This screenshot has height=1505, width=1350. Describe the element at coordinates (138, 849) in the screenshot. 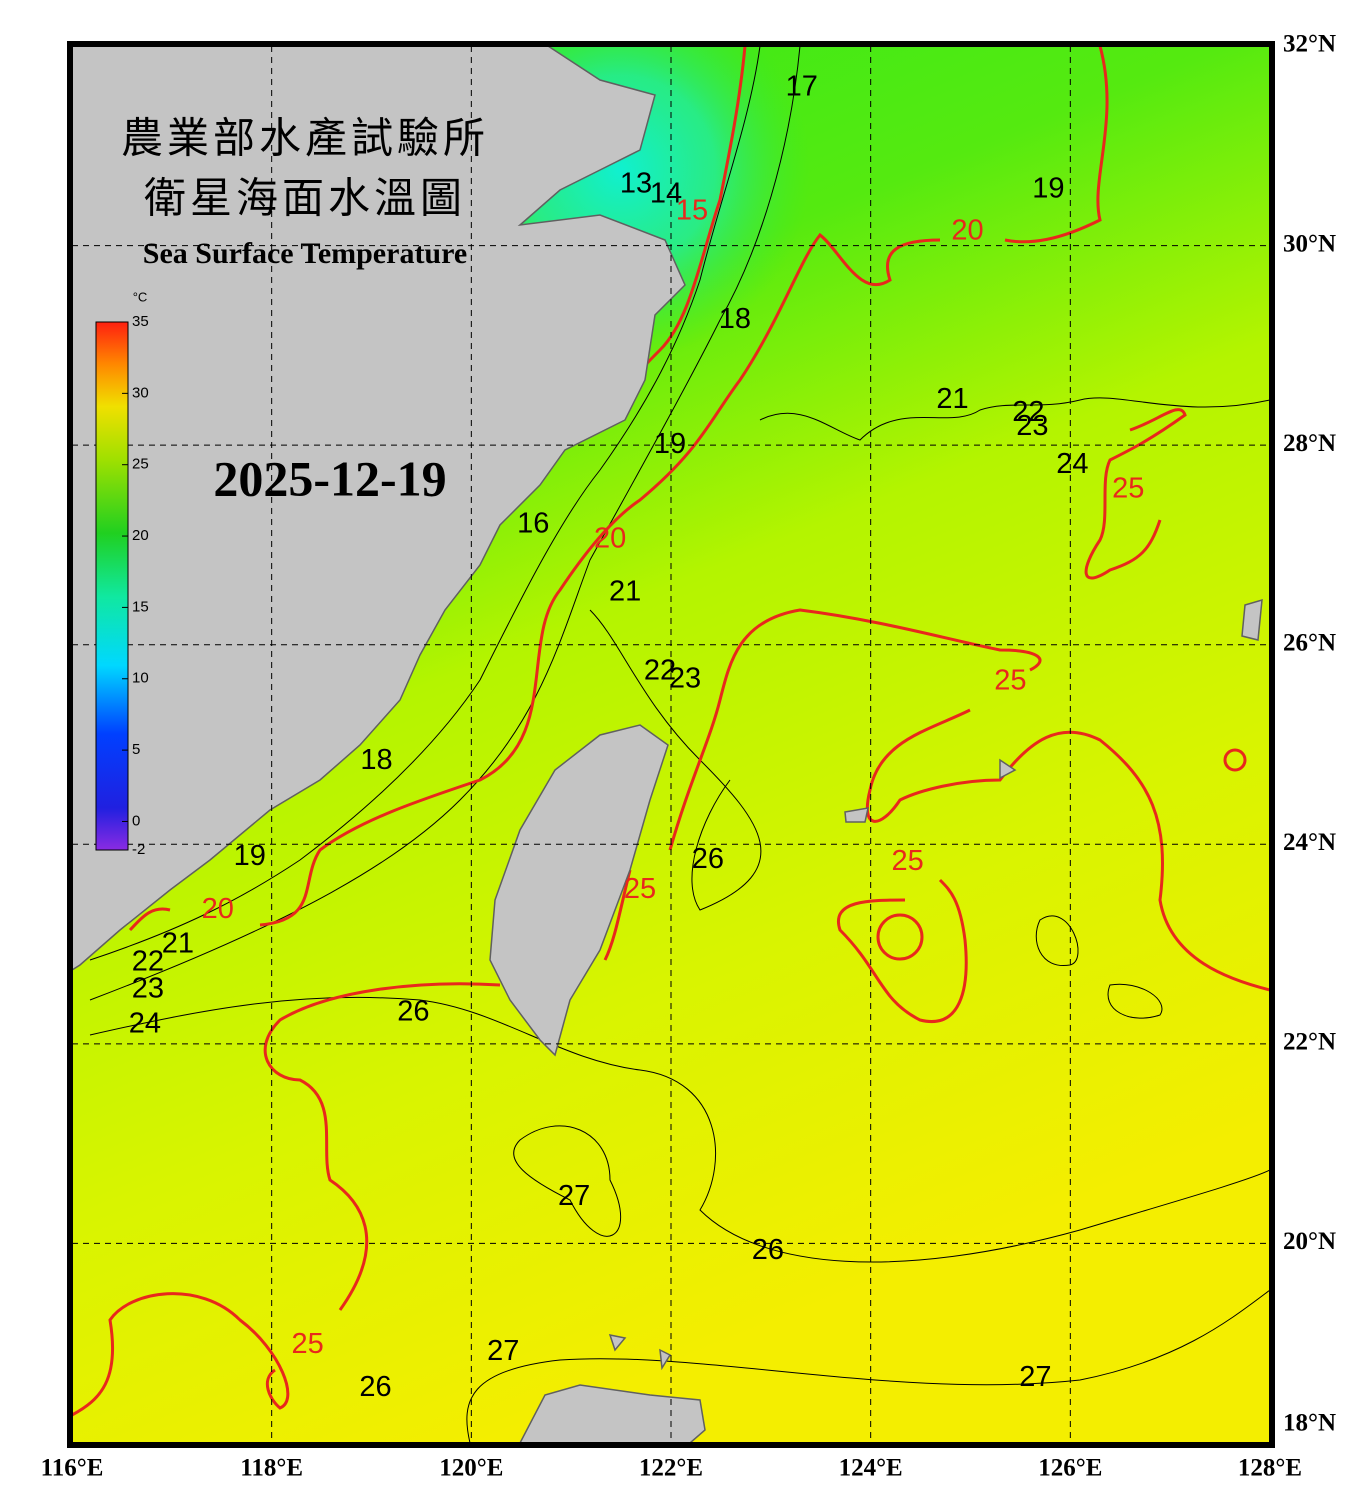

I see `colorbar-tick-label: -2` at that location.